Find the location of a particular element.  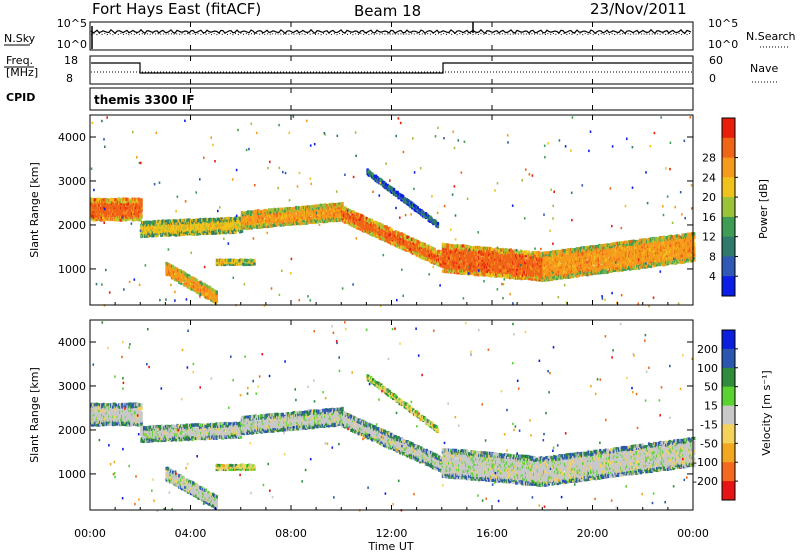

nave-right-tick-bottom: 0 is located at coordinates (712, 78).